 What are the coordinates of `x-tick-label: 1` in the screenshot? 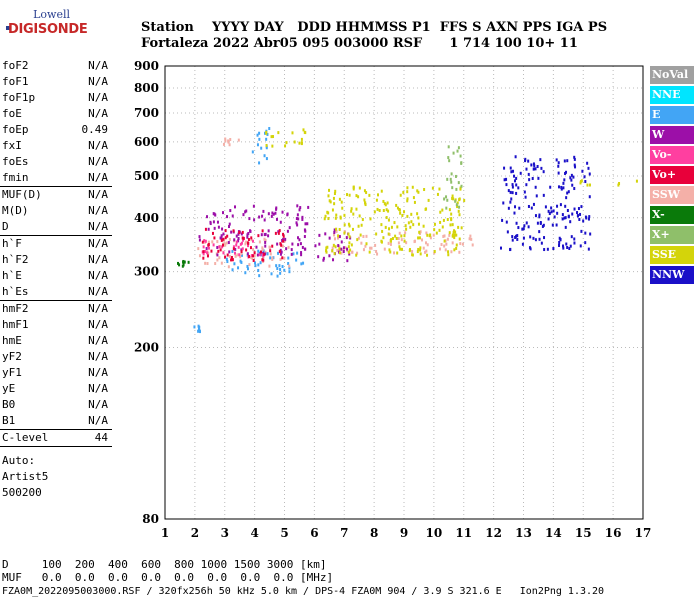 It's located at (165, 533).